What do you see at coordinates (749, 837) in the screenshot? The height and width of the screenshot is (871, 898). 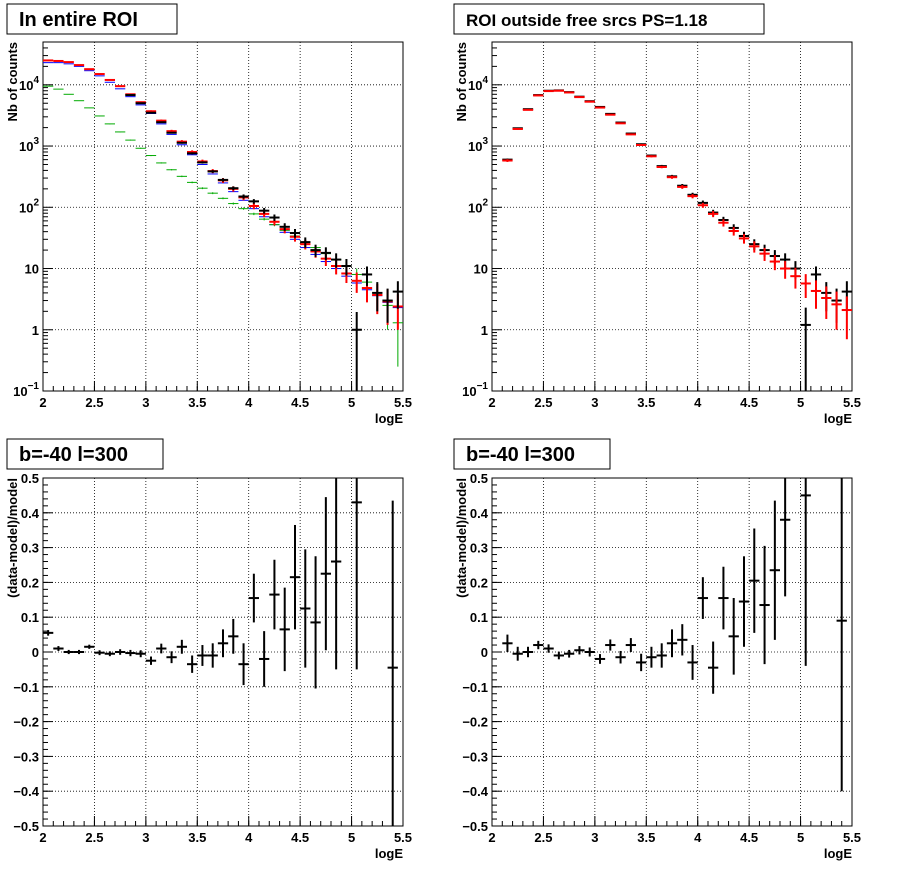 I see `x-tick-label: 4.5` at bounding box center [749, 837].